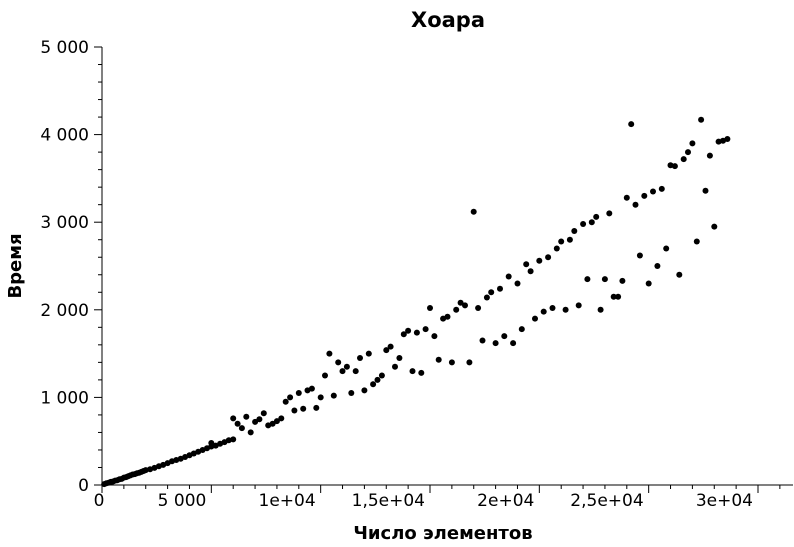  I want to click on chart-title: Хоара, so click(448, 20).